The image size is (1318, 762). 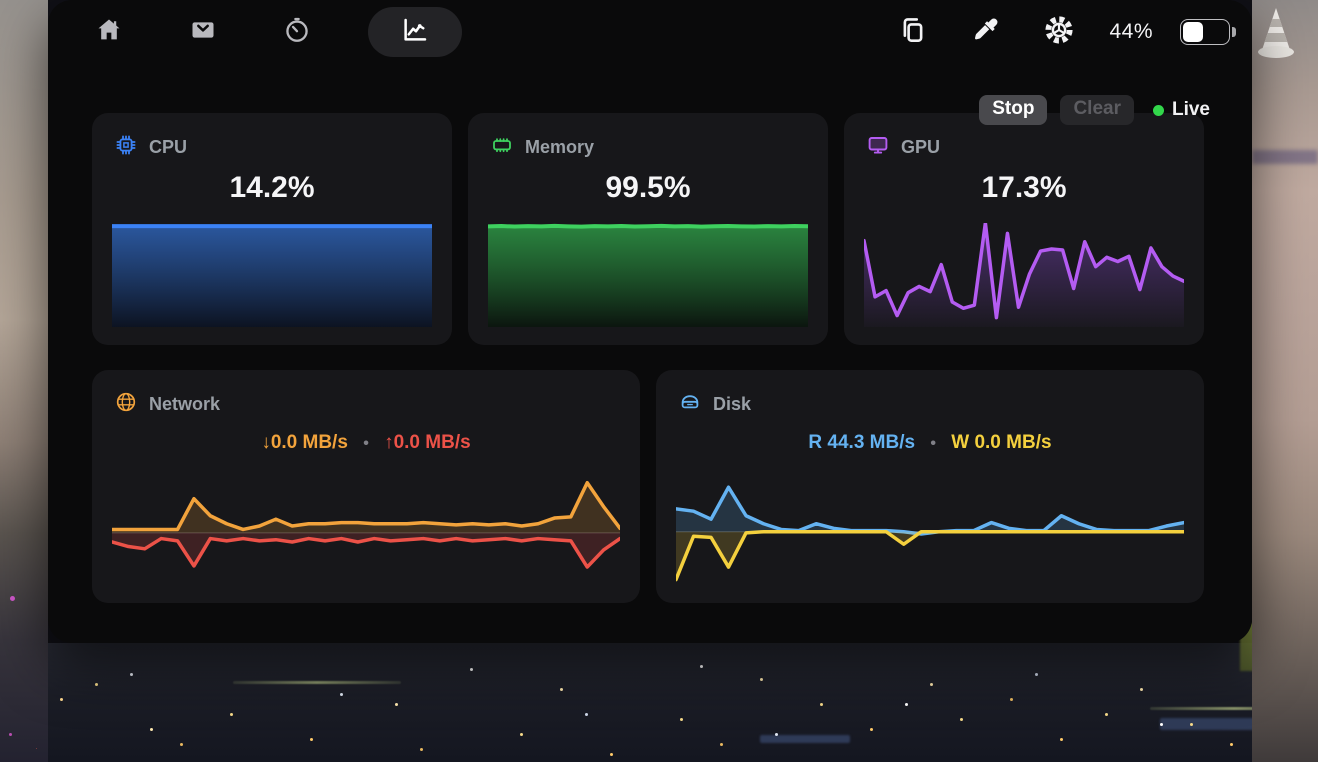 What do you see at coordinates (560, 147) in the screenshot?
I see `memory-label: Memory` at bounding box center [560, 147].